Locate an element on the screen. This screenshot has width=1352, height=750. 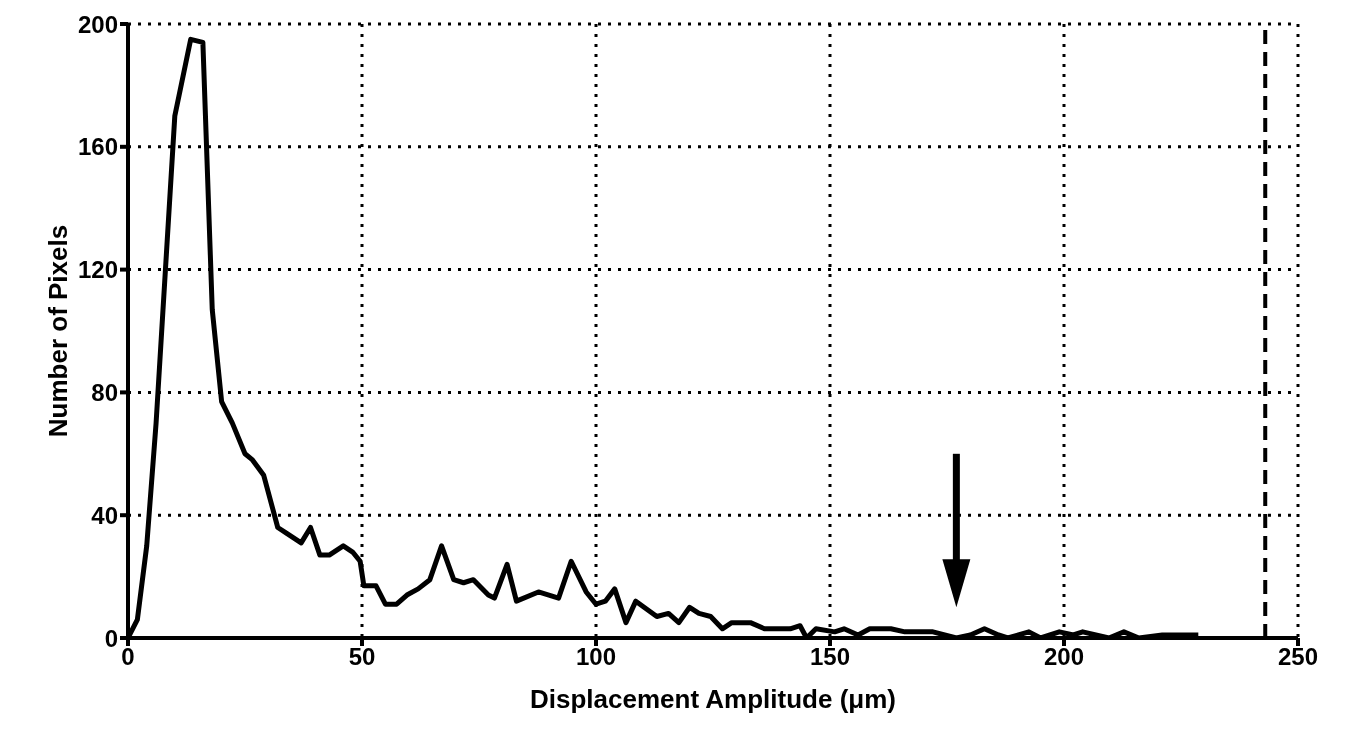
y-tick-label: 200 is located at coordinates (97, 24).